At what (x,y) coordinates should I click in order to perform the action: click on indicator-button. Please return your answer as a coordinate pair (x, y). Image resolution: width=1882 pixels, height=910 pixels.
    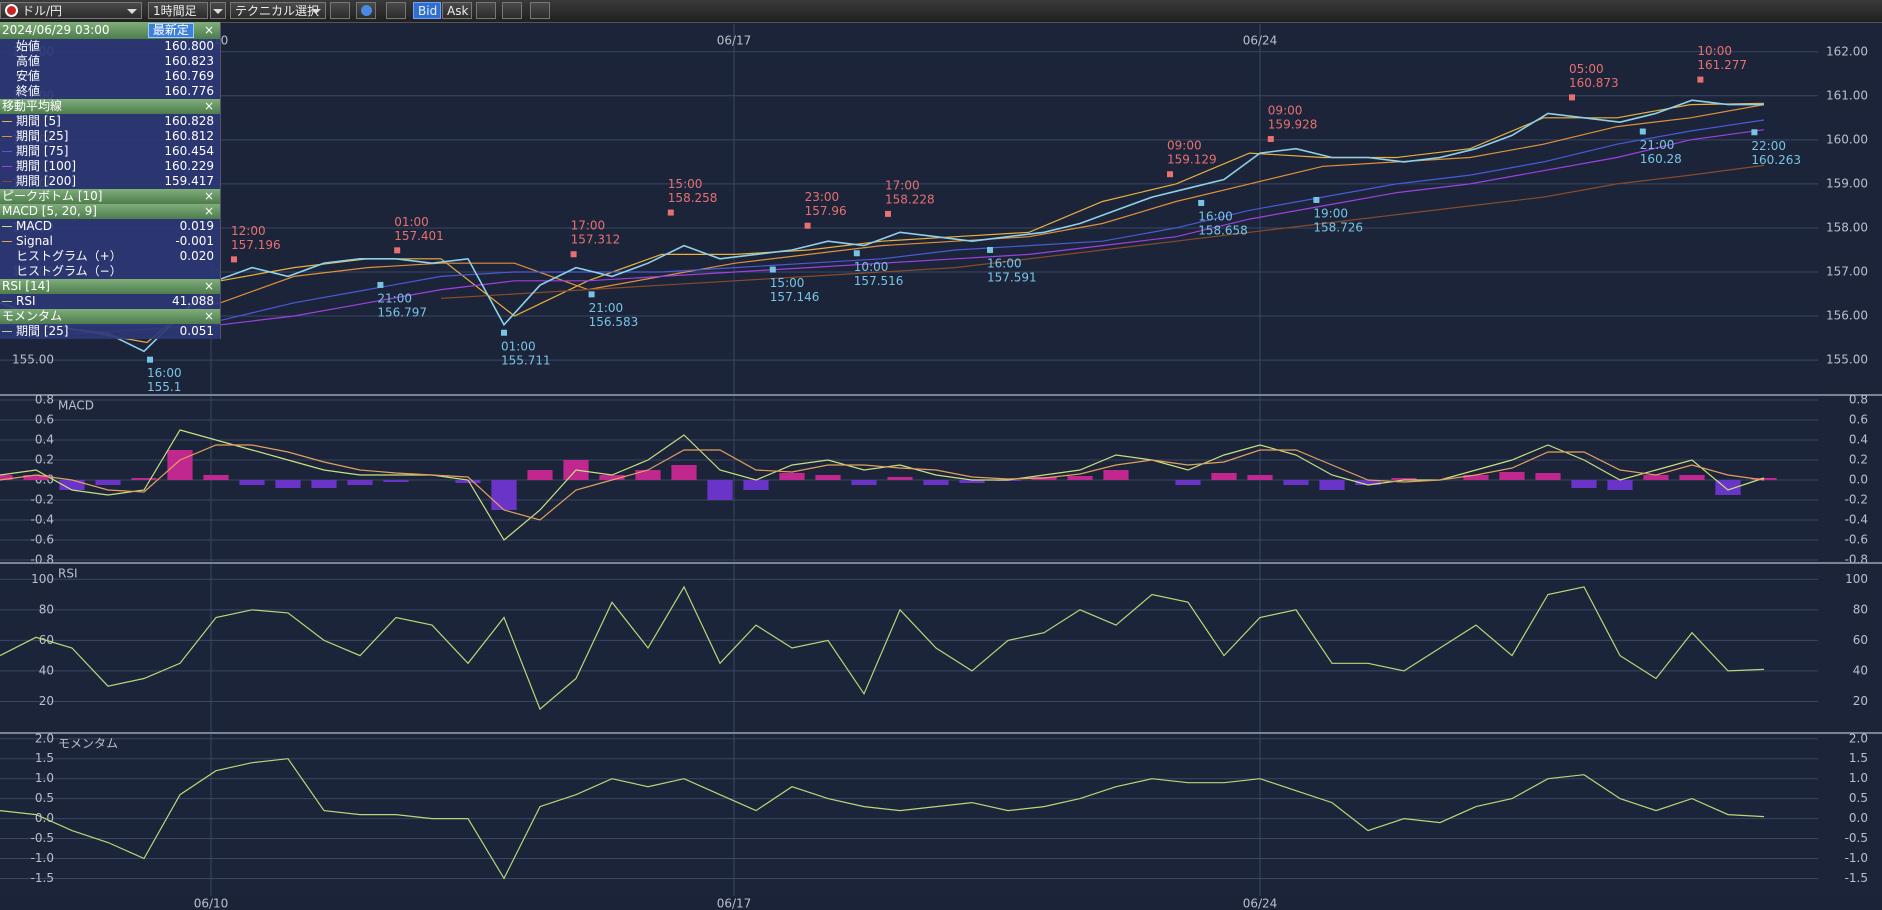
    Looking at the image, I should click on (486, 10).